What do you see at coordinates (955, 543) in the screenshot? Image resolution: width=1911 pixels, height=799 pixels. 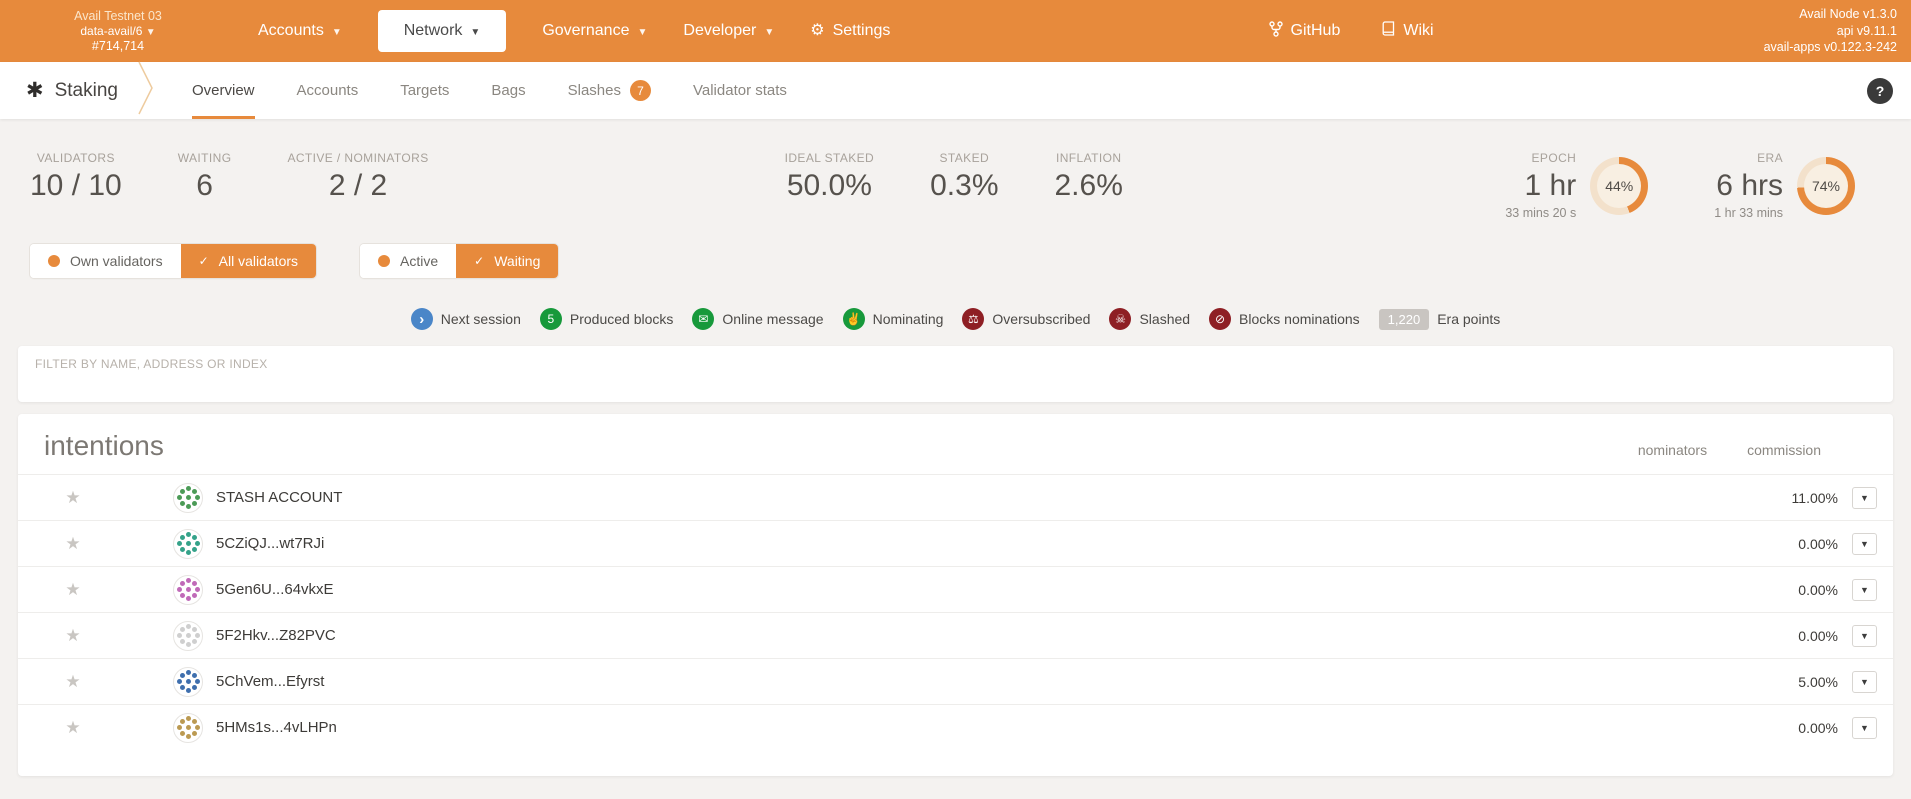 I see `table-row: ★ 5CZiQJ...wt7RJi 0.00% ▼` at bounding box center [955, 543].